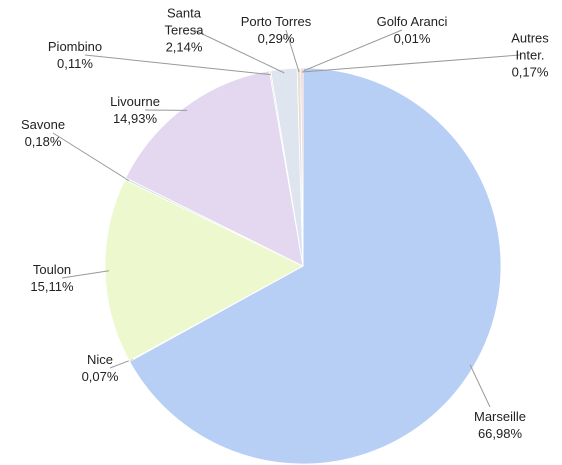 The width and height of the screenshot is (562, 465). Describe the element at coordinates (99, 359) in the screenshot. I see `category-label: Nice` at that location.